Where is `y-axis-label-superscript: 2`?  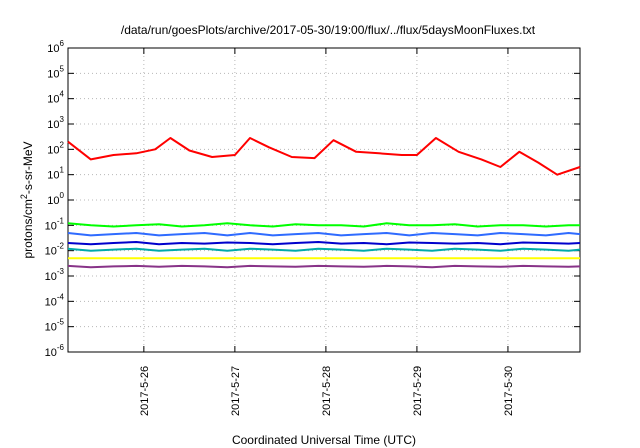 y-axis-label-superscript: 2 is located at coordinates (24, 196).